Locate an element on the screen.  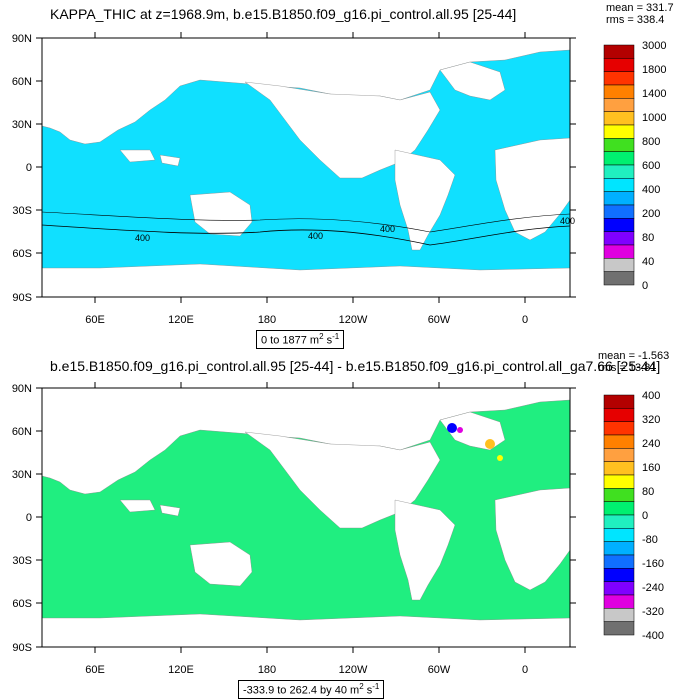
colorbar-label: -240 is located at coordinates (653, 588).